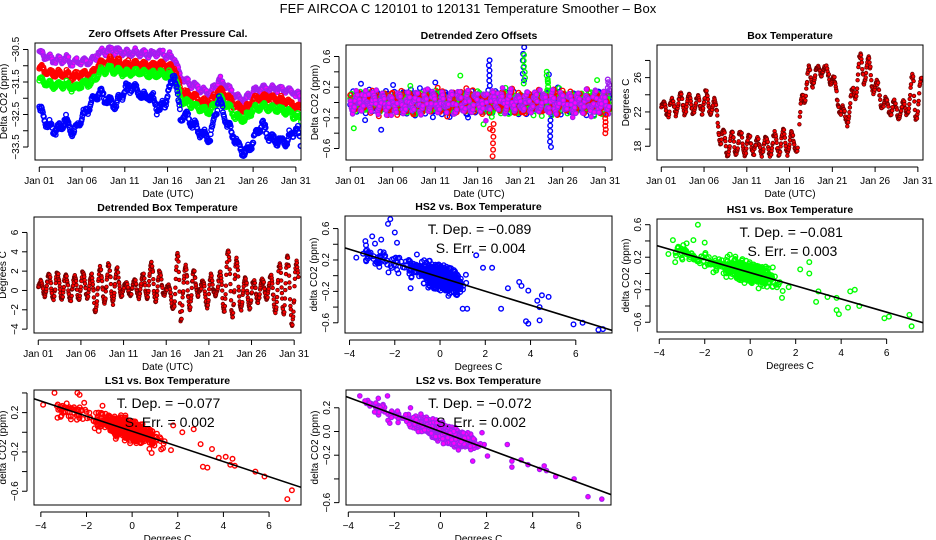  I want to click on y-axis-label: Degrees C, so click(626, 103).